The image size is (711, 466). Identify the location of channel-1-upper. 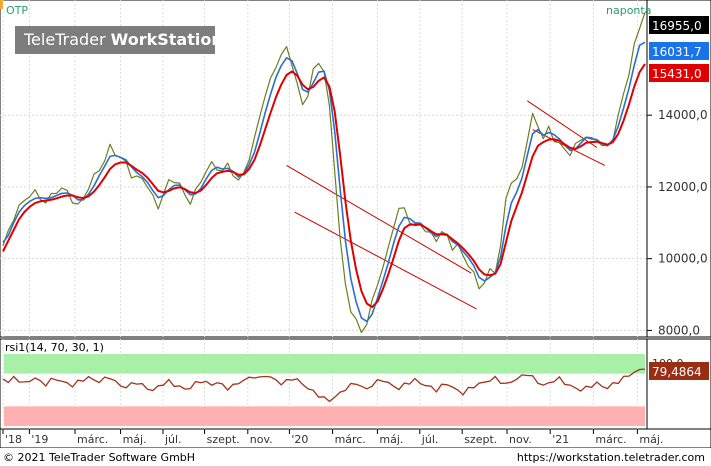
(379, 219).